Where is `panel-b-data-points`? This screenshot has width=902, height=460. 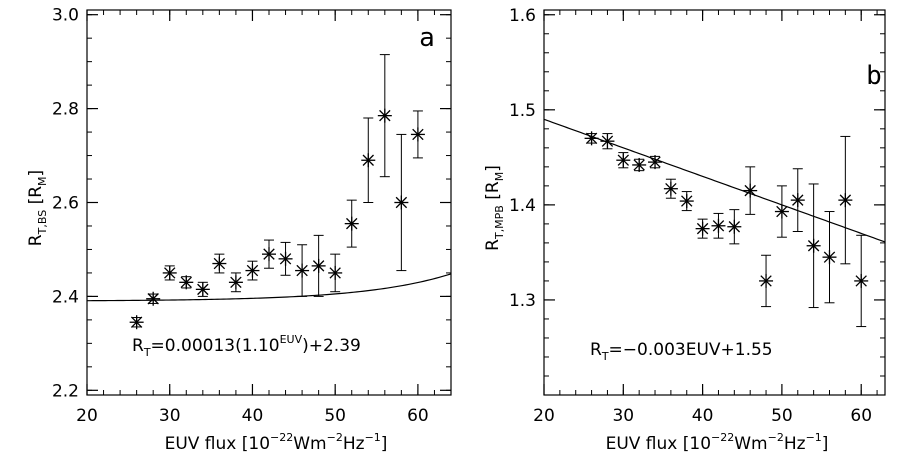 panel-b-data-points is located at coordinates (726, 229).